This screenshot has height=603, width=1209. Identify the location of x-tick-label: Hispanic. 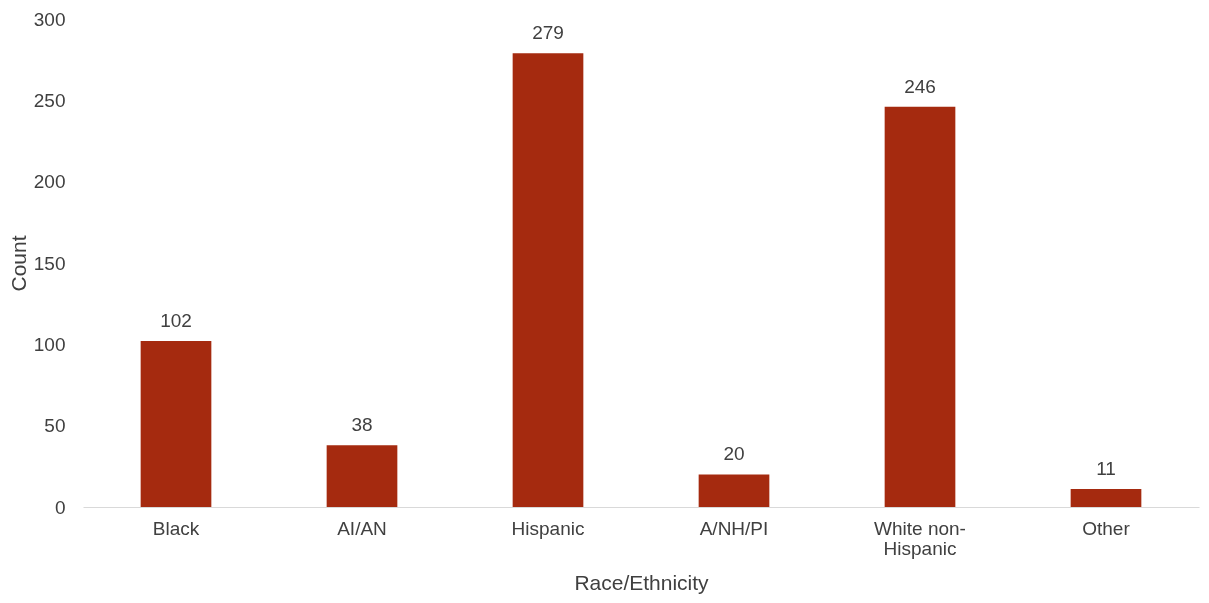
(548, 528).